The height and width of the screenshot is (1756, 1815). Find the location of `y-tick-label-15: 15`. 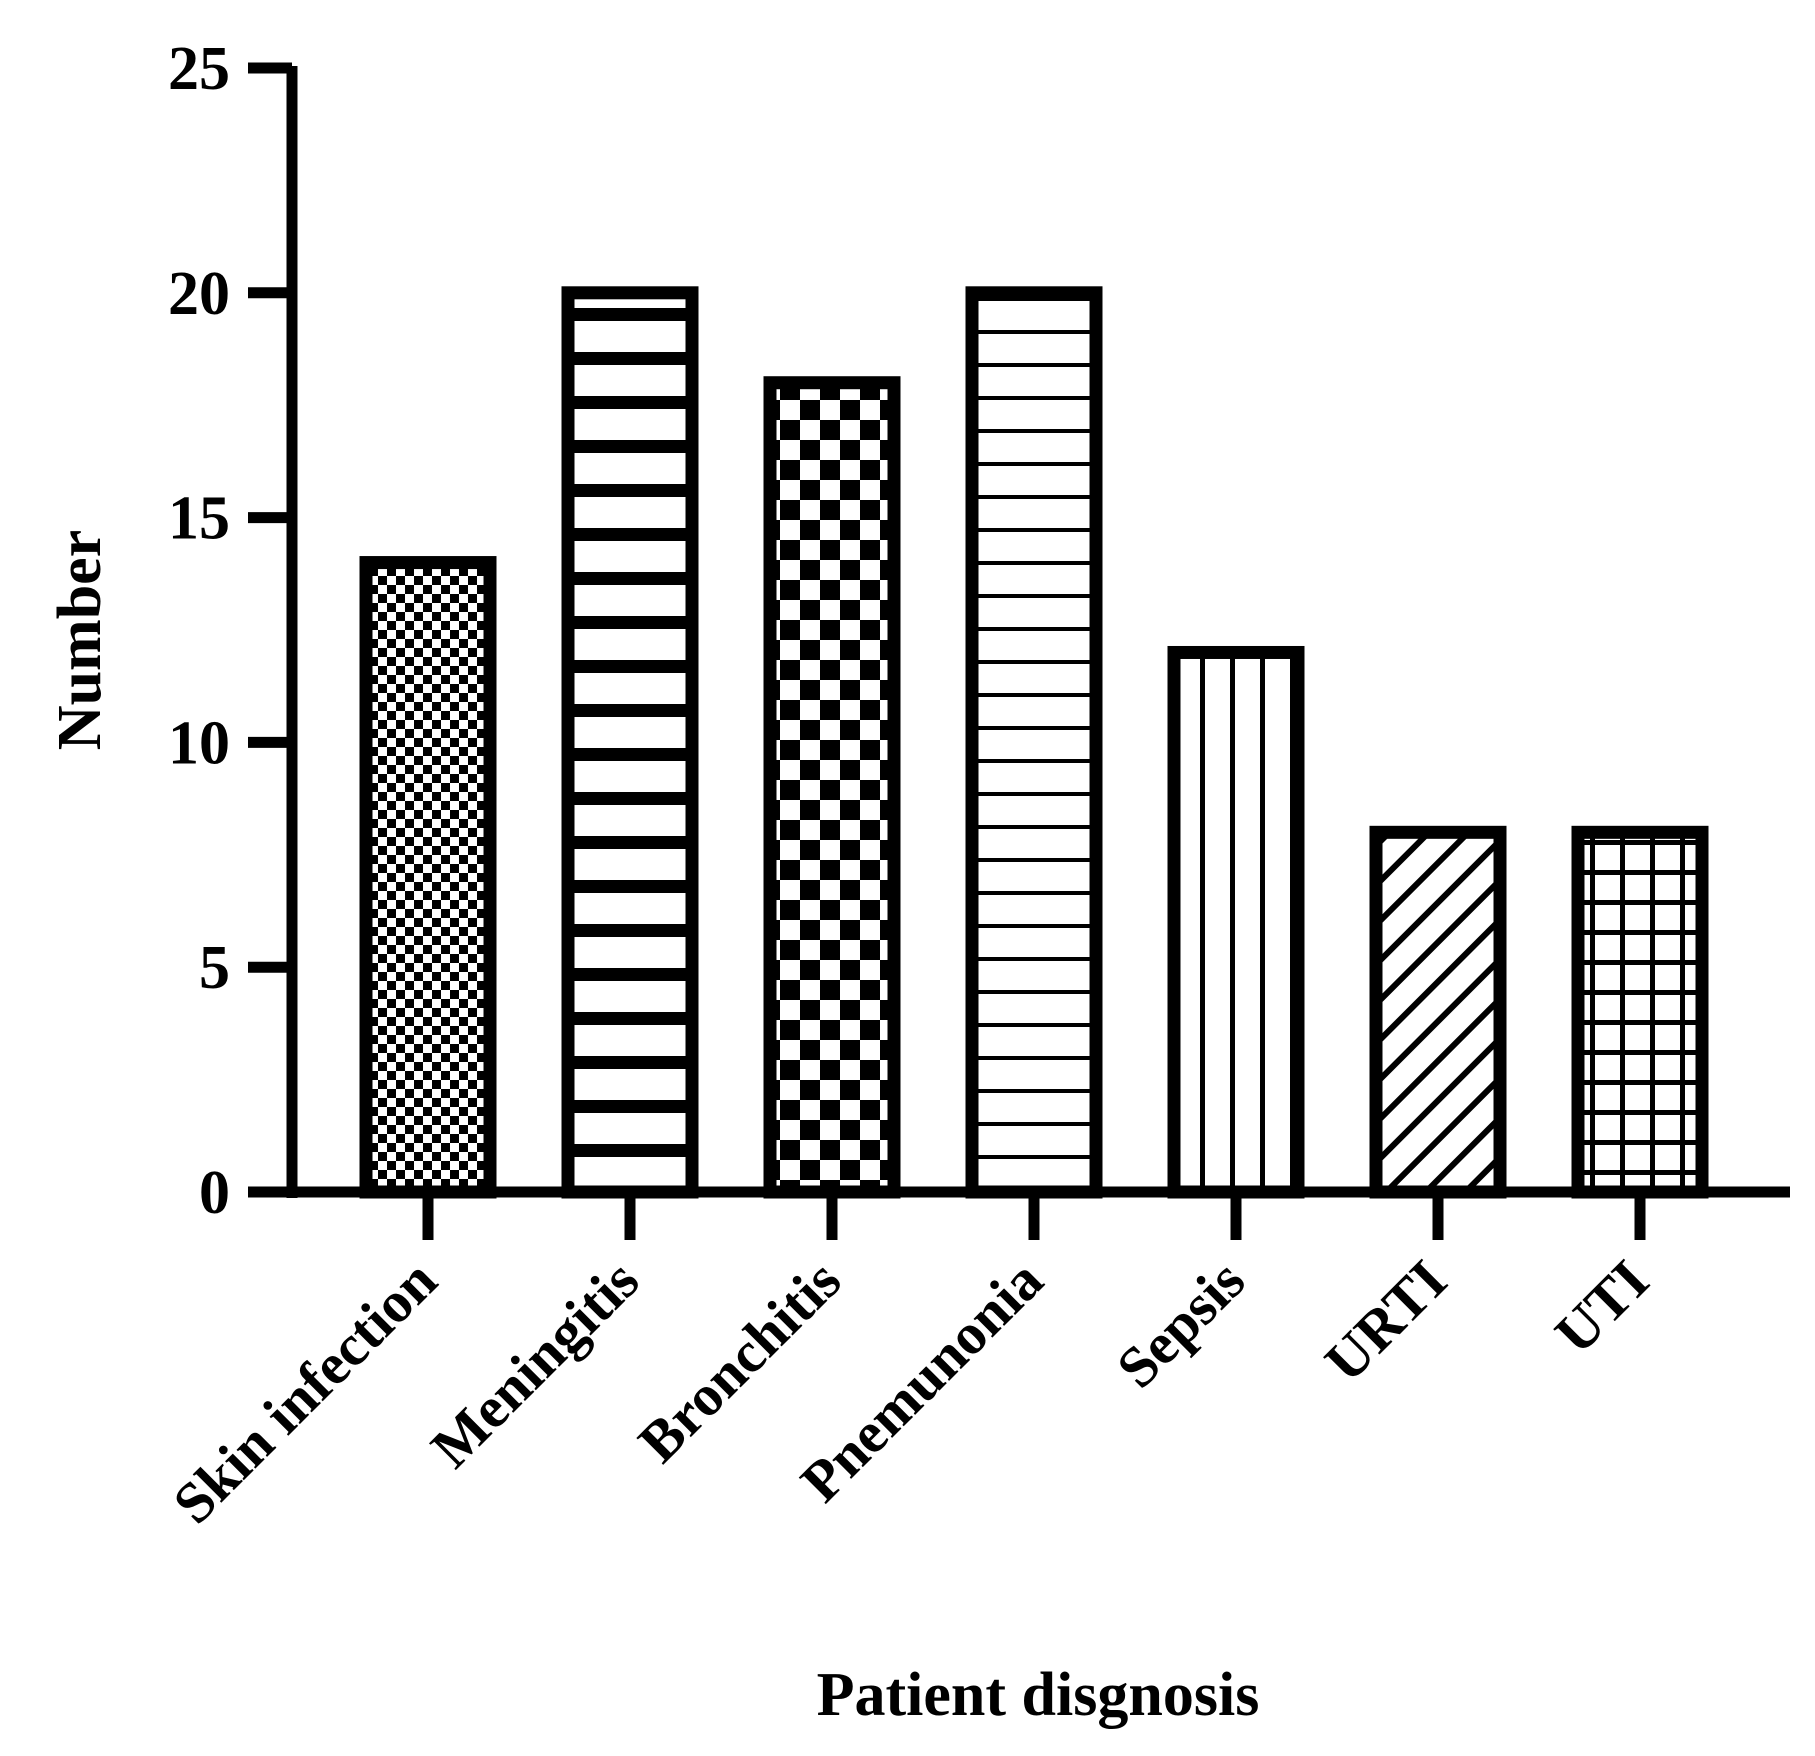

y-tick-label-15: 15 is located at coordinates (199, 519).